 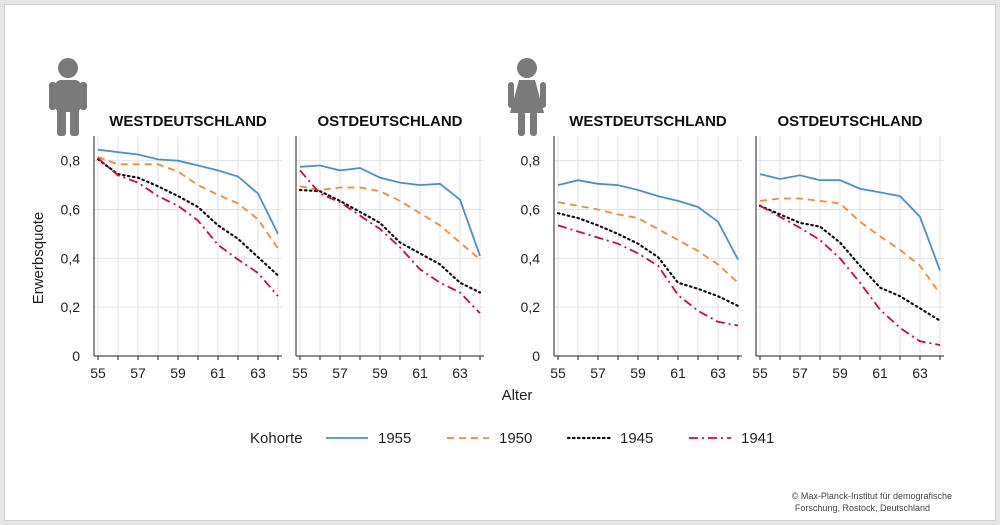 I want to click on panel-2: OSTDEUTSCHLAND 55 57 59 61 63, so click(x=388, y=247).